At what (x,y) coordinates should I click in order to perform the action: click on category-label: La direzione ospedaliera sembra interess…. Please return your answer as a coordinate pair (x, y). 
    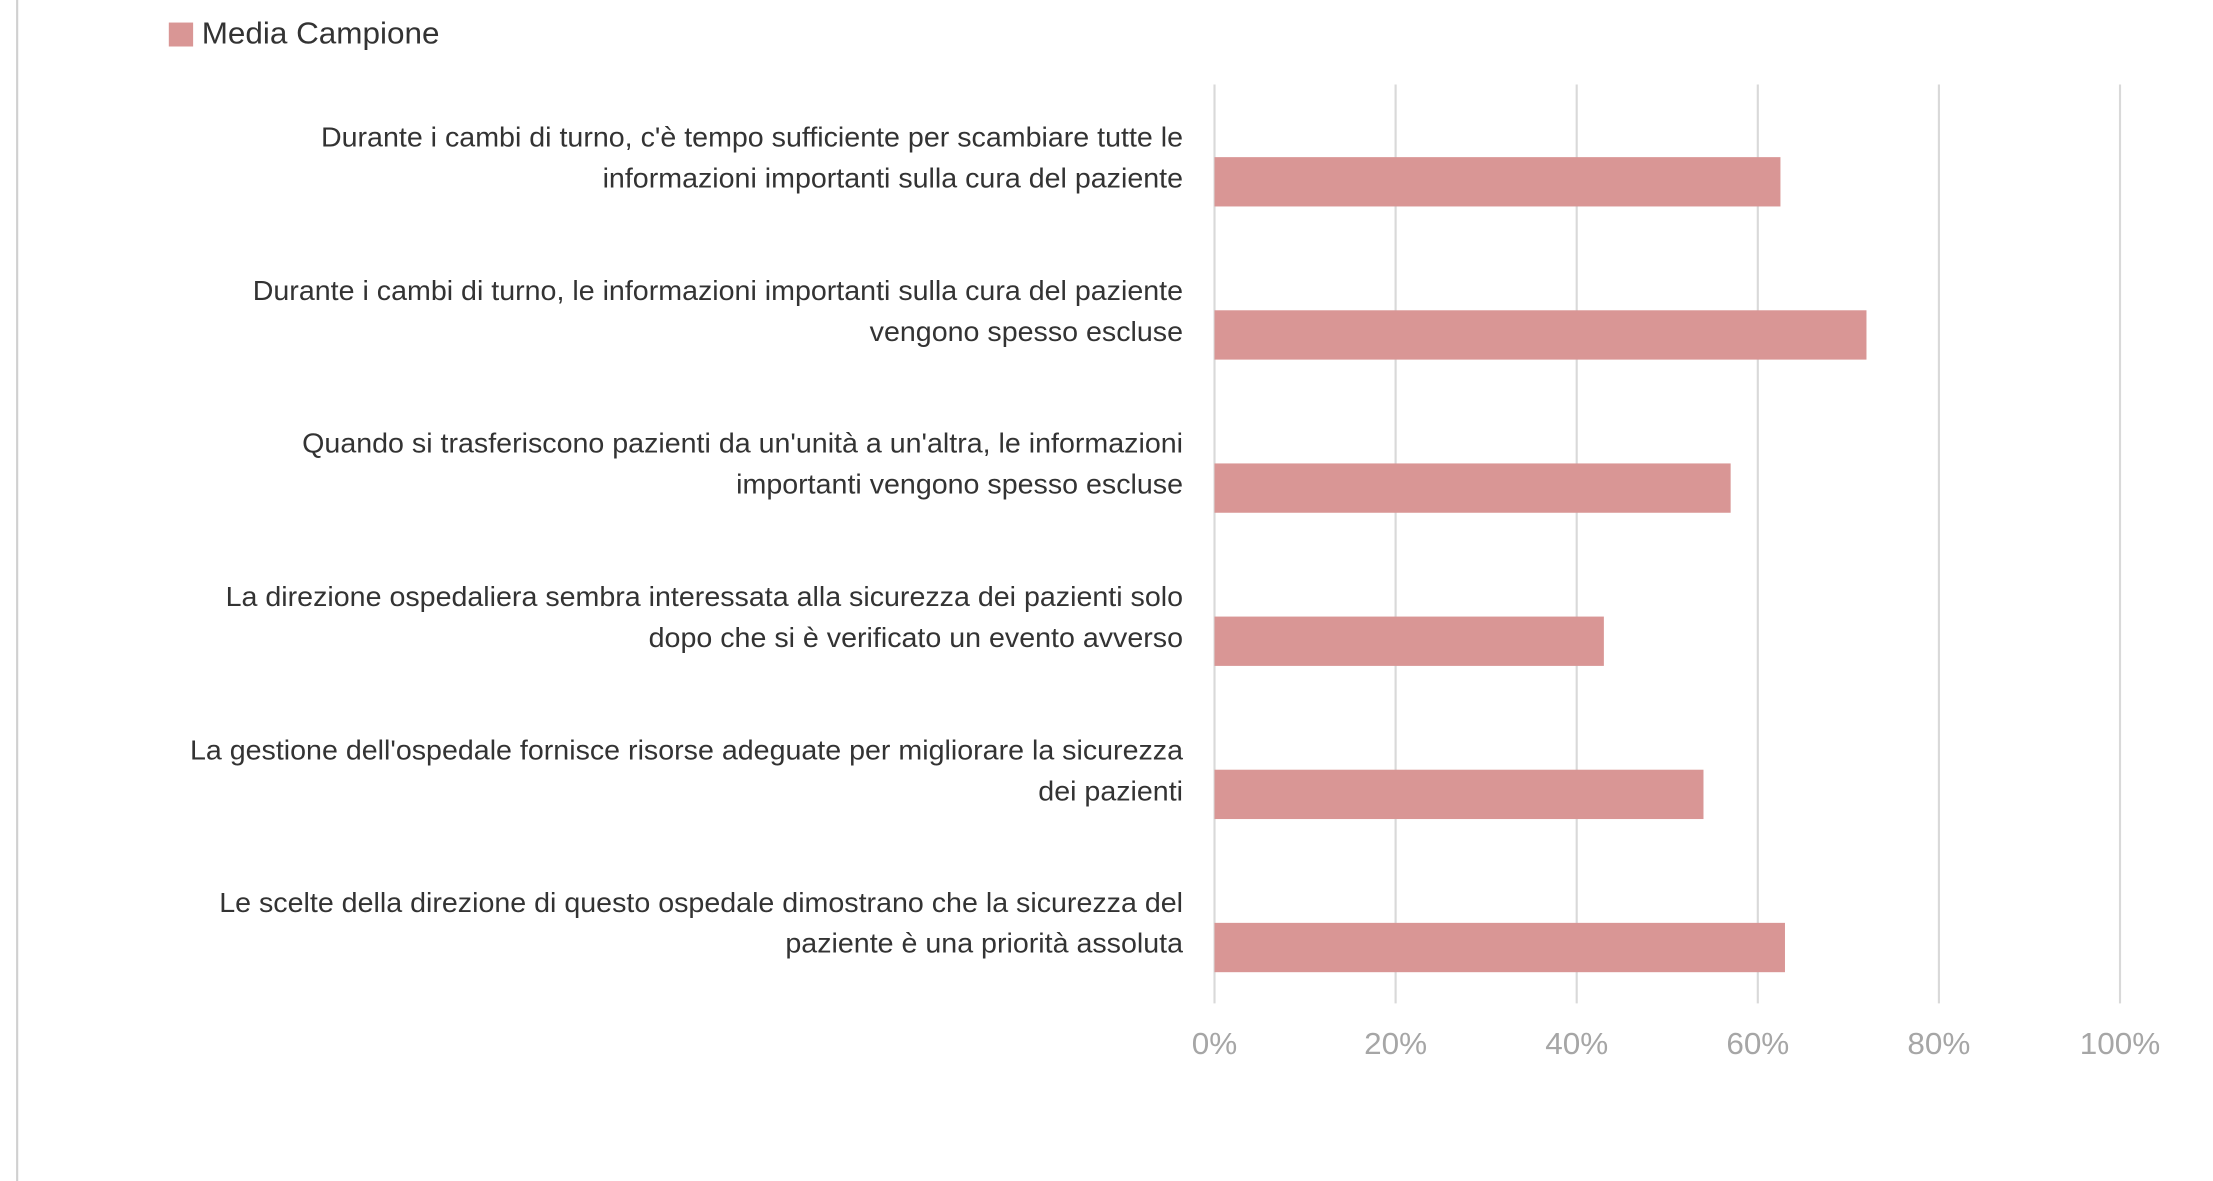
    Looking at the image, I should click on (704, 618).